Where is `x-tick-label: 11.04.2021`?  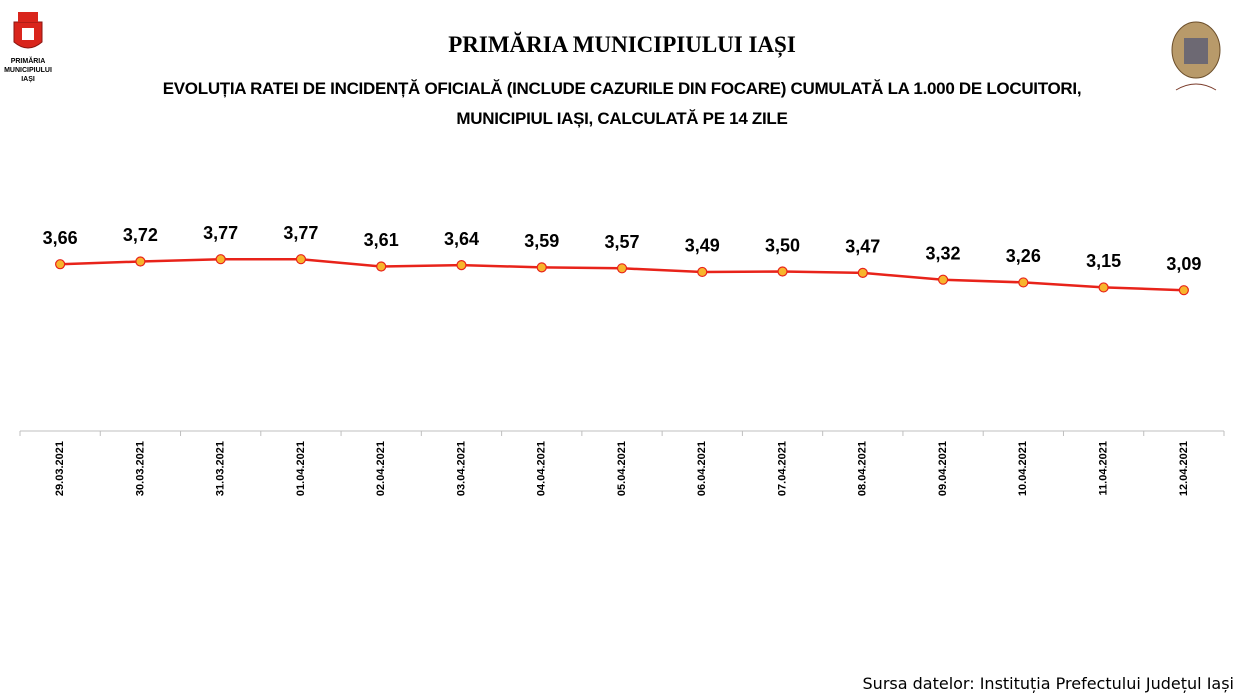 x-tick-label: 11.04.2021 is located at coordinates (1104, 468).